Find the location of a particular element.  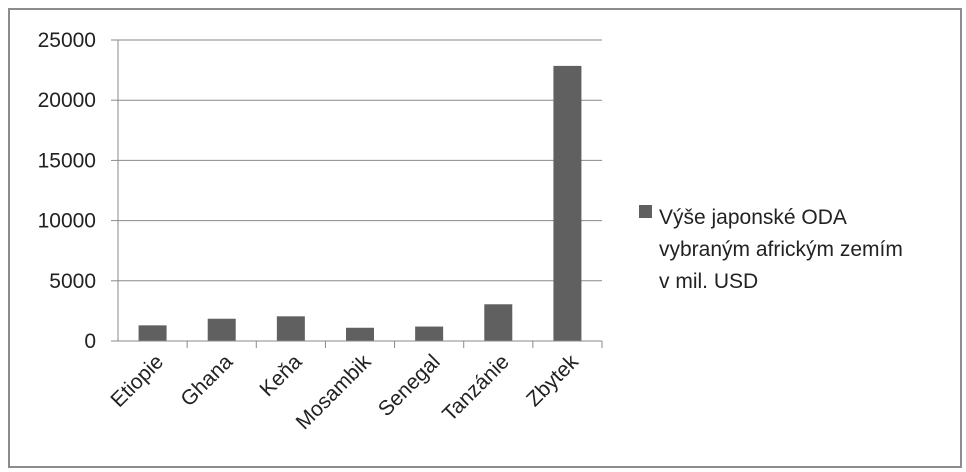

x-tick-label: Zbytek is located at coordinates (552, 380).